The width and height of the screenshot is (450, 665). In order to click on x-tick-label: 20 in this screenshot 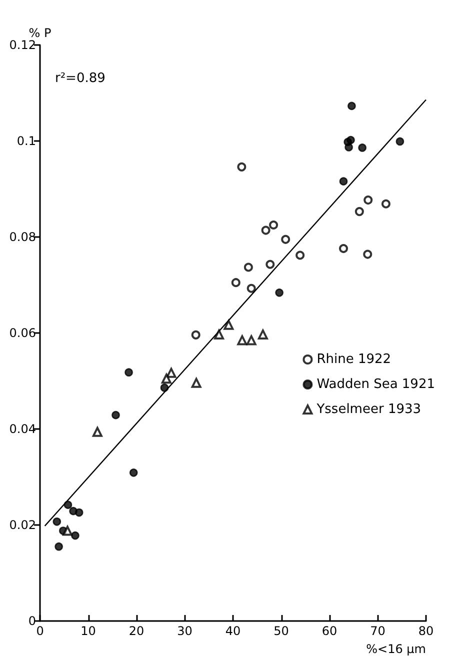, I will do `click(136, 631)`.